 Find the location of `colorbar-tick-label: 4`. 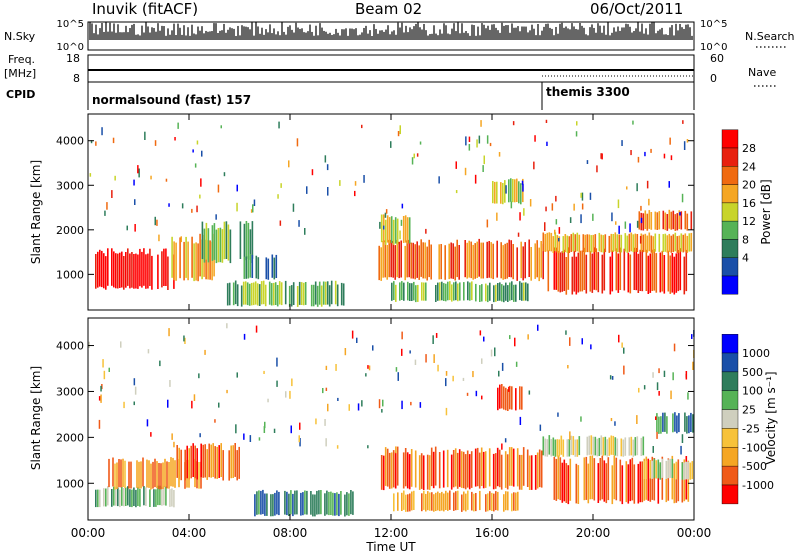

colorbar-tick-label: 4 is located at coordinates (745, 258).